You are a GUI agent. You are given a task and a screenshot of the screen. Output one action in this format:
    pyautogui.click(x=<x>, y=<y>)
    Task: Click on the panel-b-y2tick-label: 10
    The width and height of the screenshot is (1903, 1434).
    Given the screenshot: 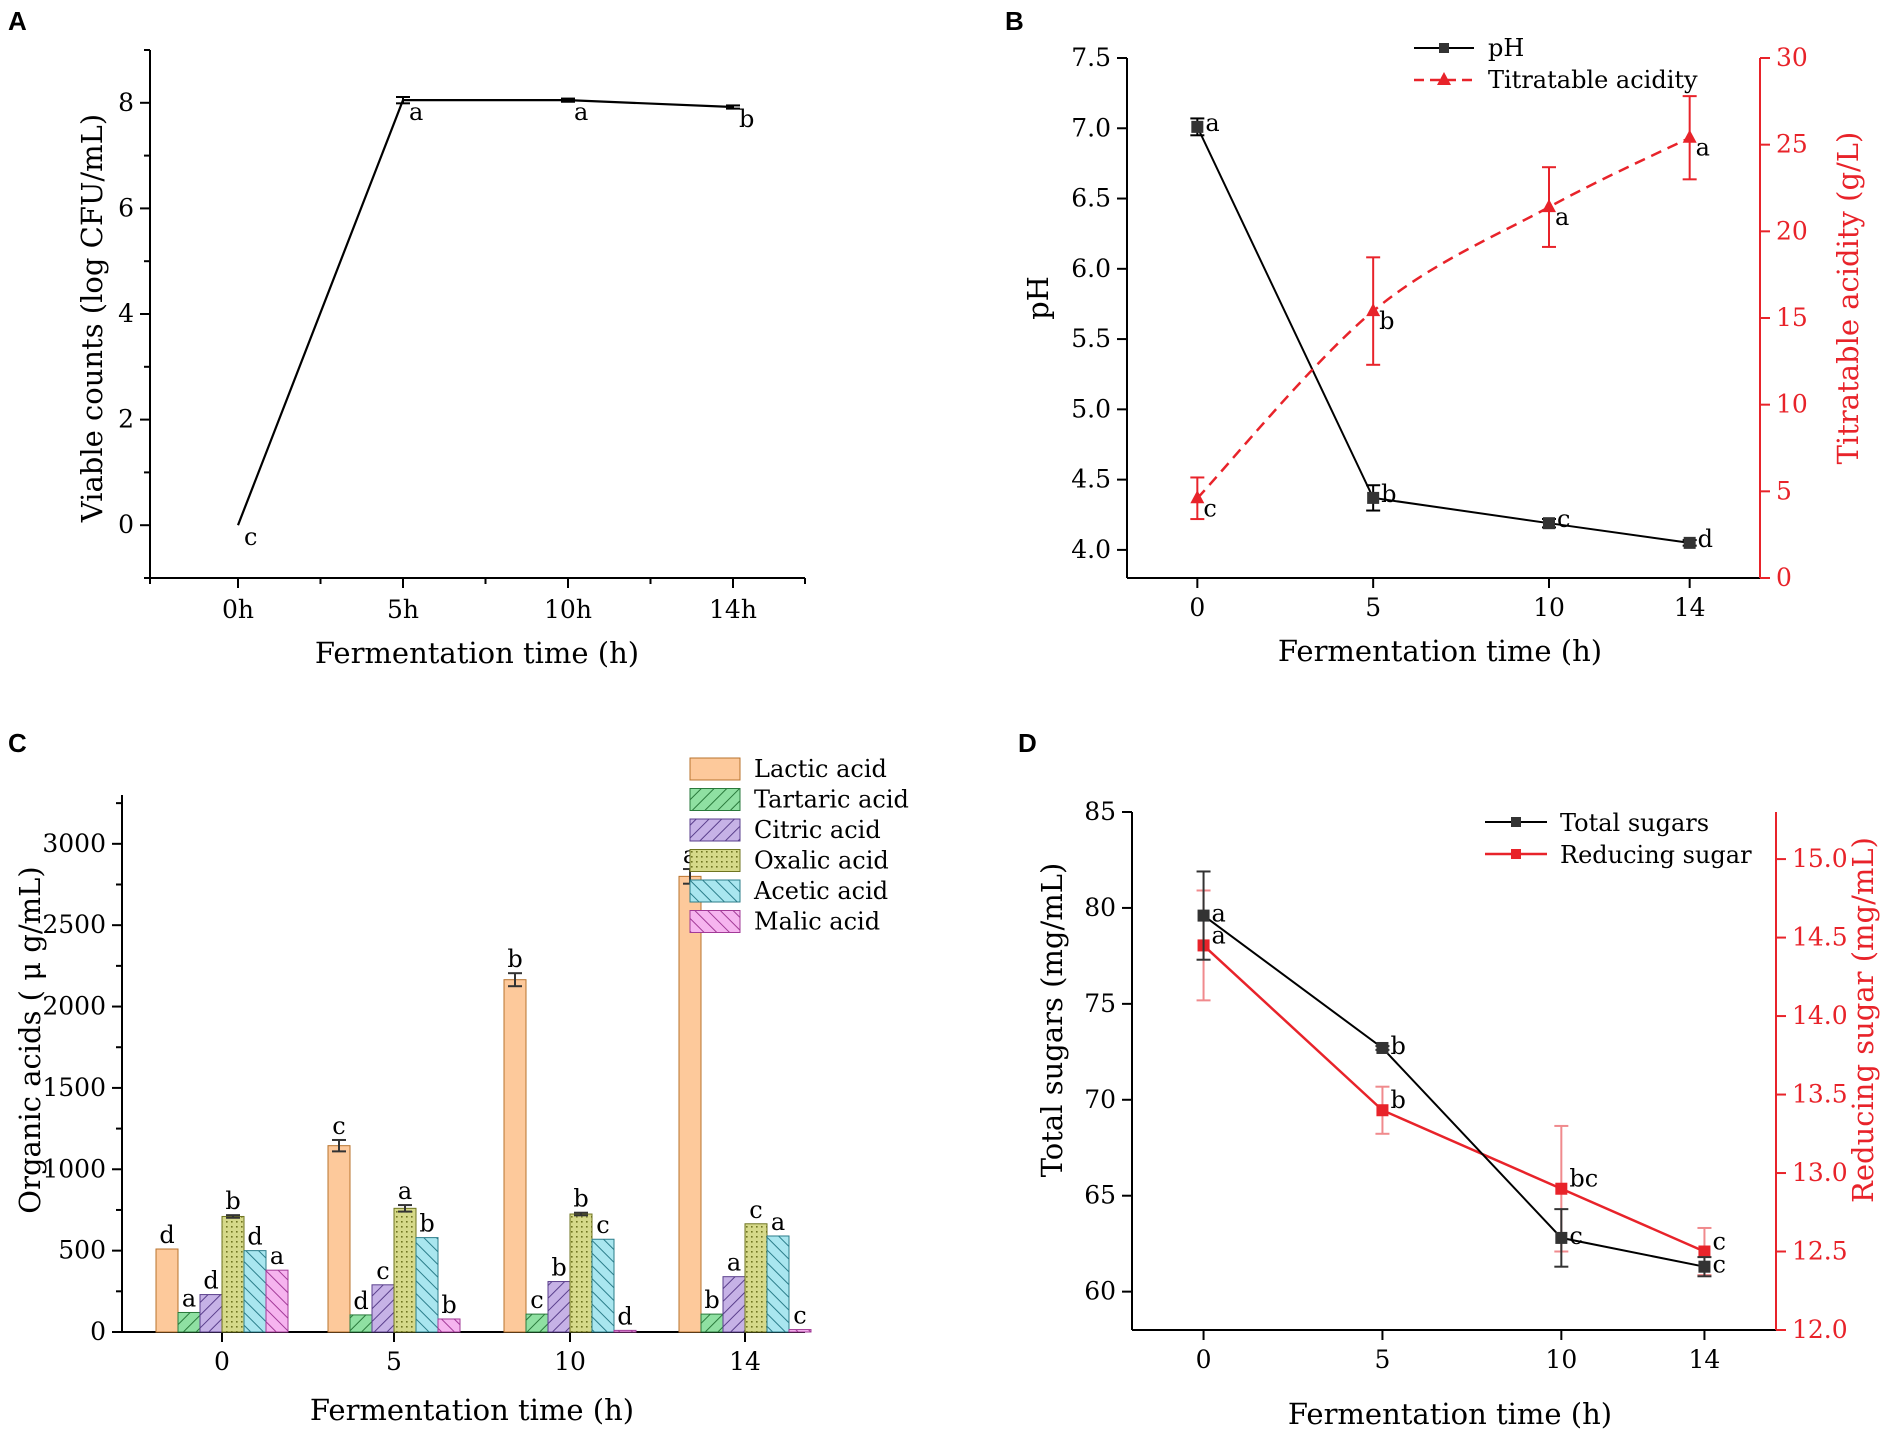 What is the action you would take?
    pyautogui.click(x=1792, y=404)
    